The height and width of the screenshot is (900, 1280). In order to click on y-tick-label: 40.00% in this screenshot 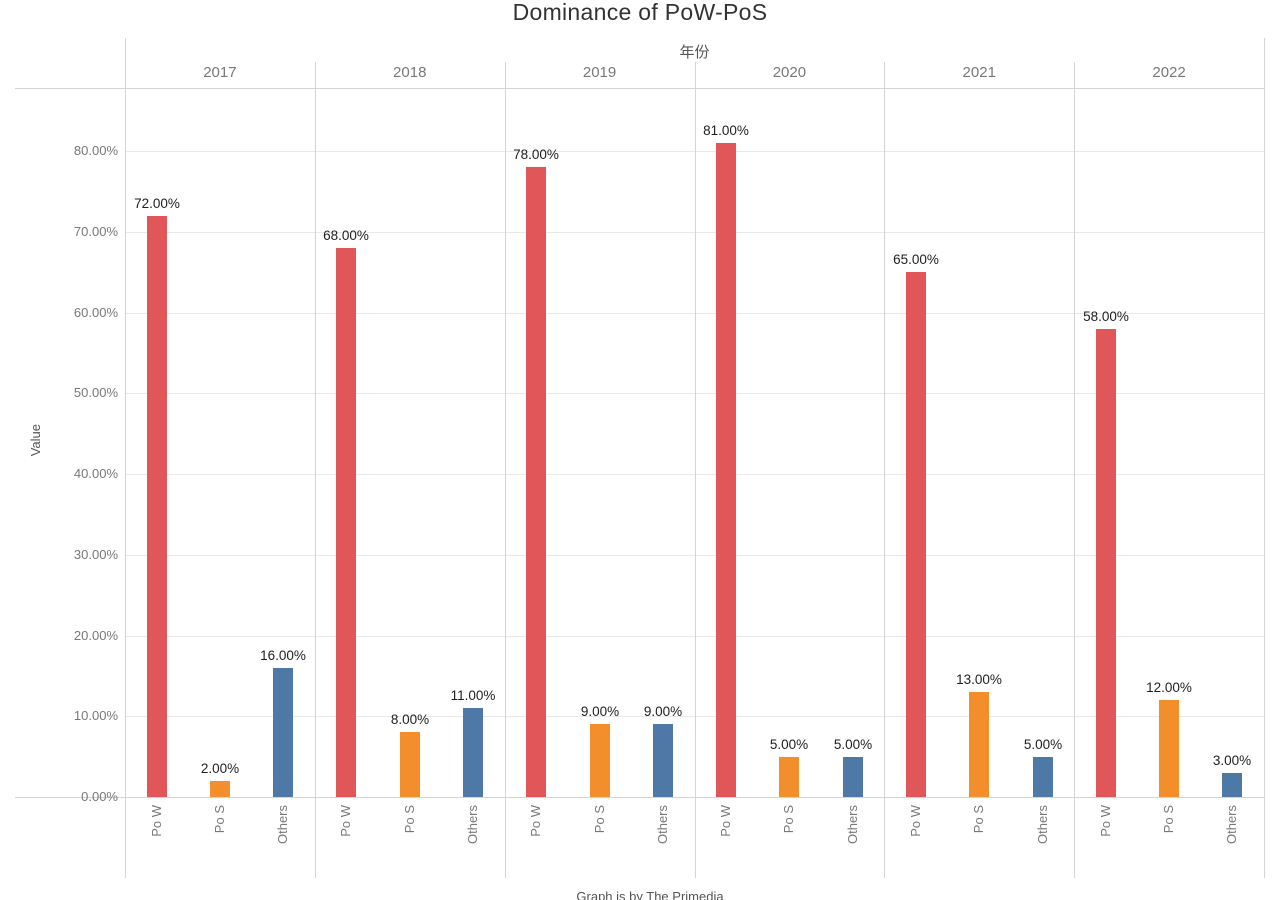, I will do `click(95, 473)`.